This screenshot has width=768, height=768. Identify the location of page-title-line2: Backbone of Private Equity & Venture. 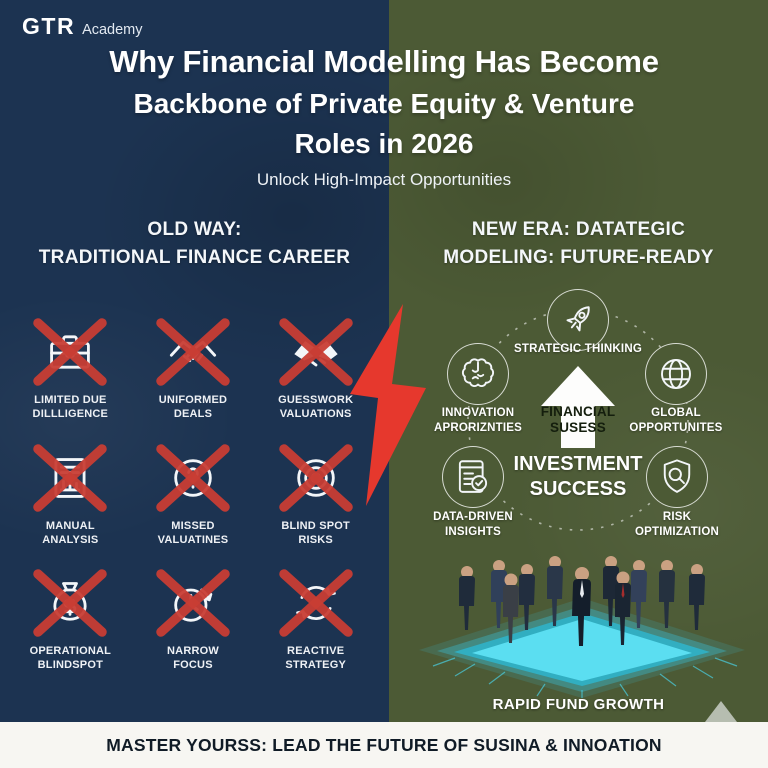
(384, 103).